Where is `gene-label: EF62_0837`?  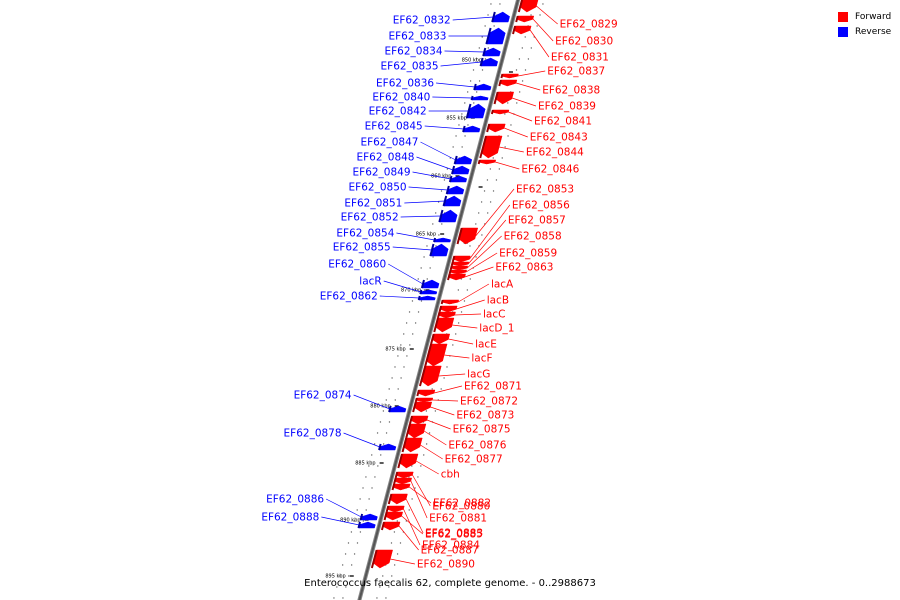 gene-label: EF62_0837 is located at coordinates (576, 72).